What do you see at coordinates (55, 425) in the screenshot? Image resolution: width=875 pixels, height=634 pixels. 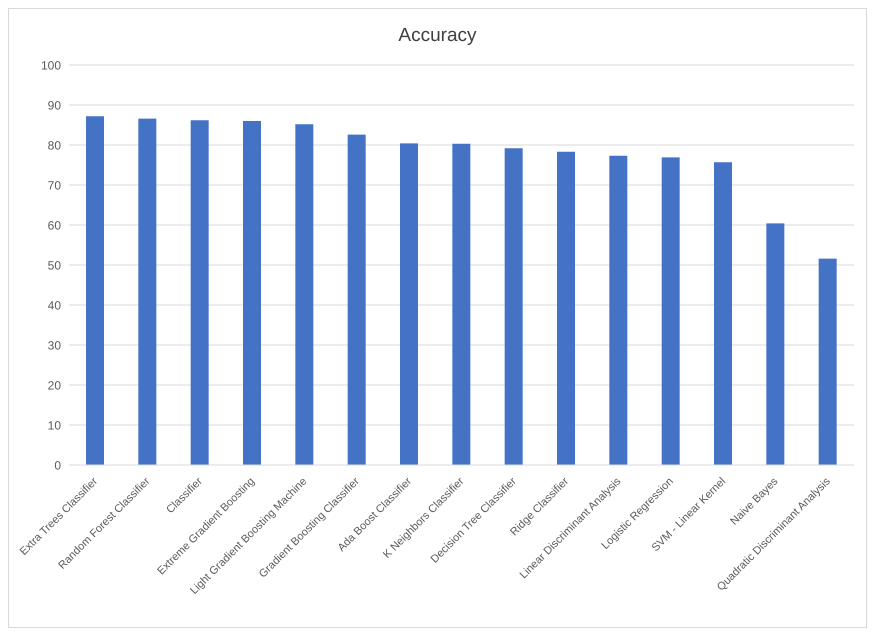 I see `y-tick-label: 10` at bounding box center [55, 425].